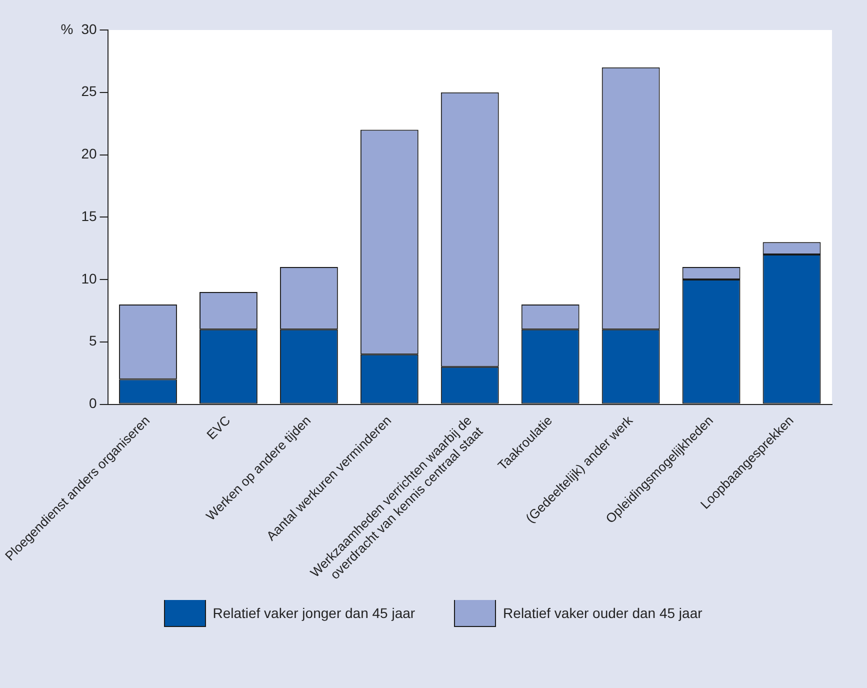 This screenshot has height=688, width=867. What do you see at coordinates (89, 278) in the screenshot?
I see `y-tick-label: 10` at bounding box center [89, 278].